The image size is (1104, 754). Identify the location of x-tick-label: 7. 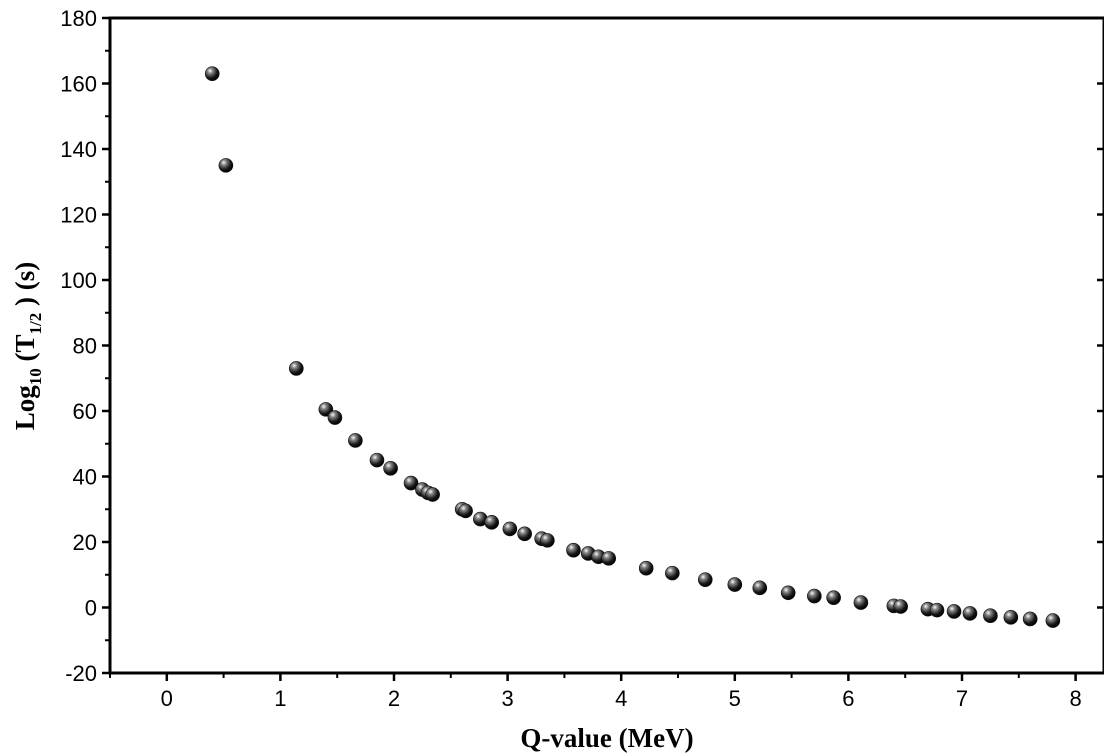
(962, 698).